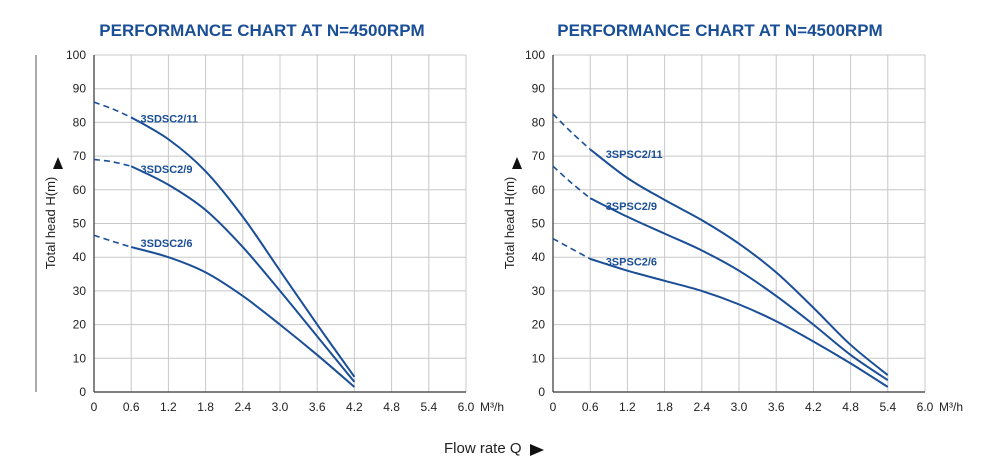 This screenshot has height=472, width=992. I want to click on series-label: 3SPSC2/9, so click(631, 207).